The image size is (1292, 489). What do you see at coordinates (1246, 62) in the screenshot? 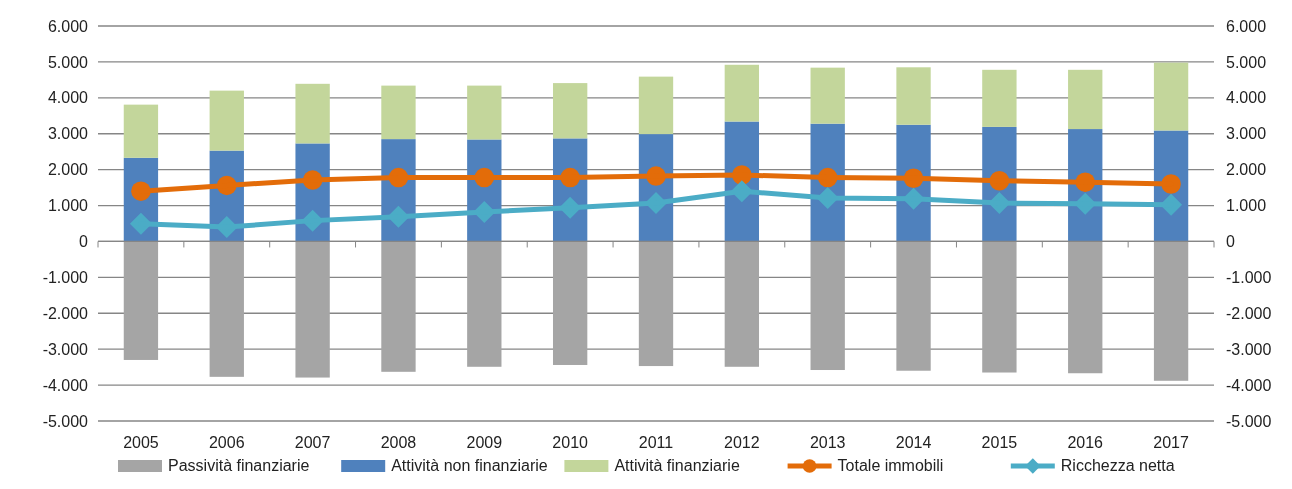
I see `y2-tick-label: 5.000` at bounding box center [1246, 62].